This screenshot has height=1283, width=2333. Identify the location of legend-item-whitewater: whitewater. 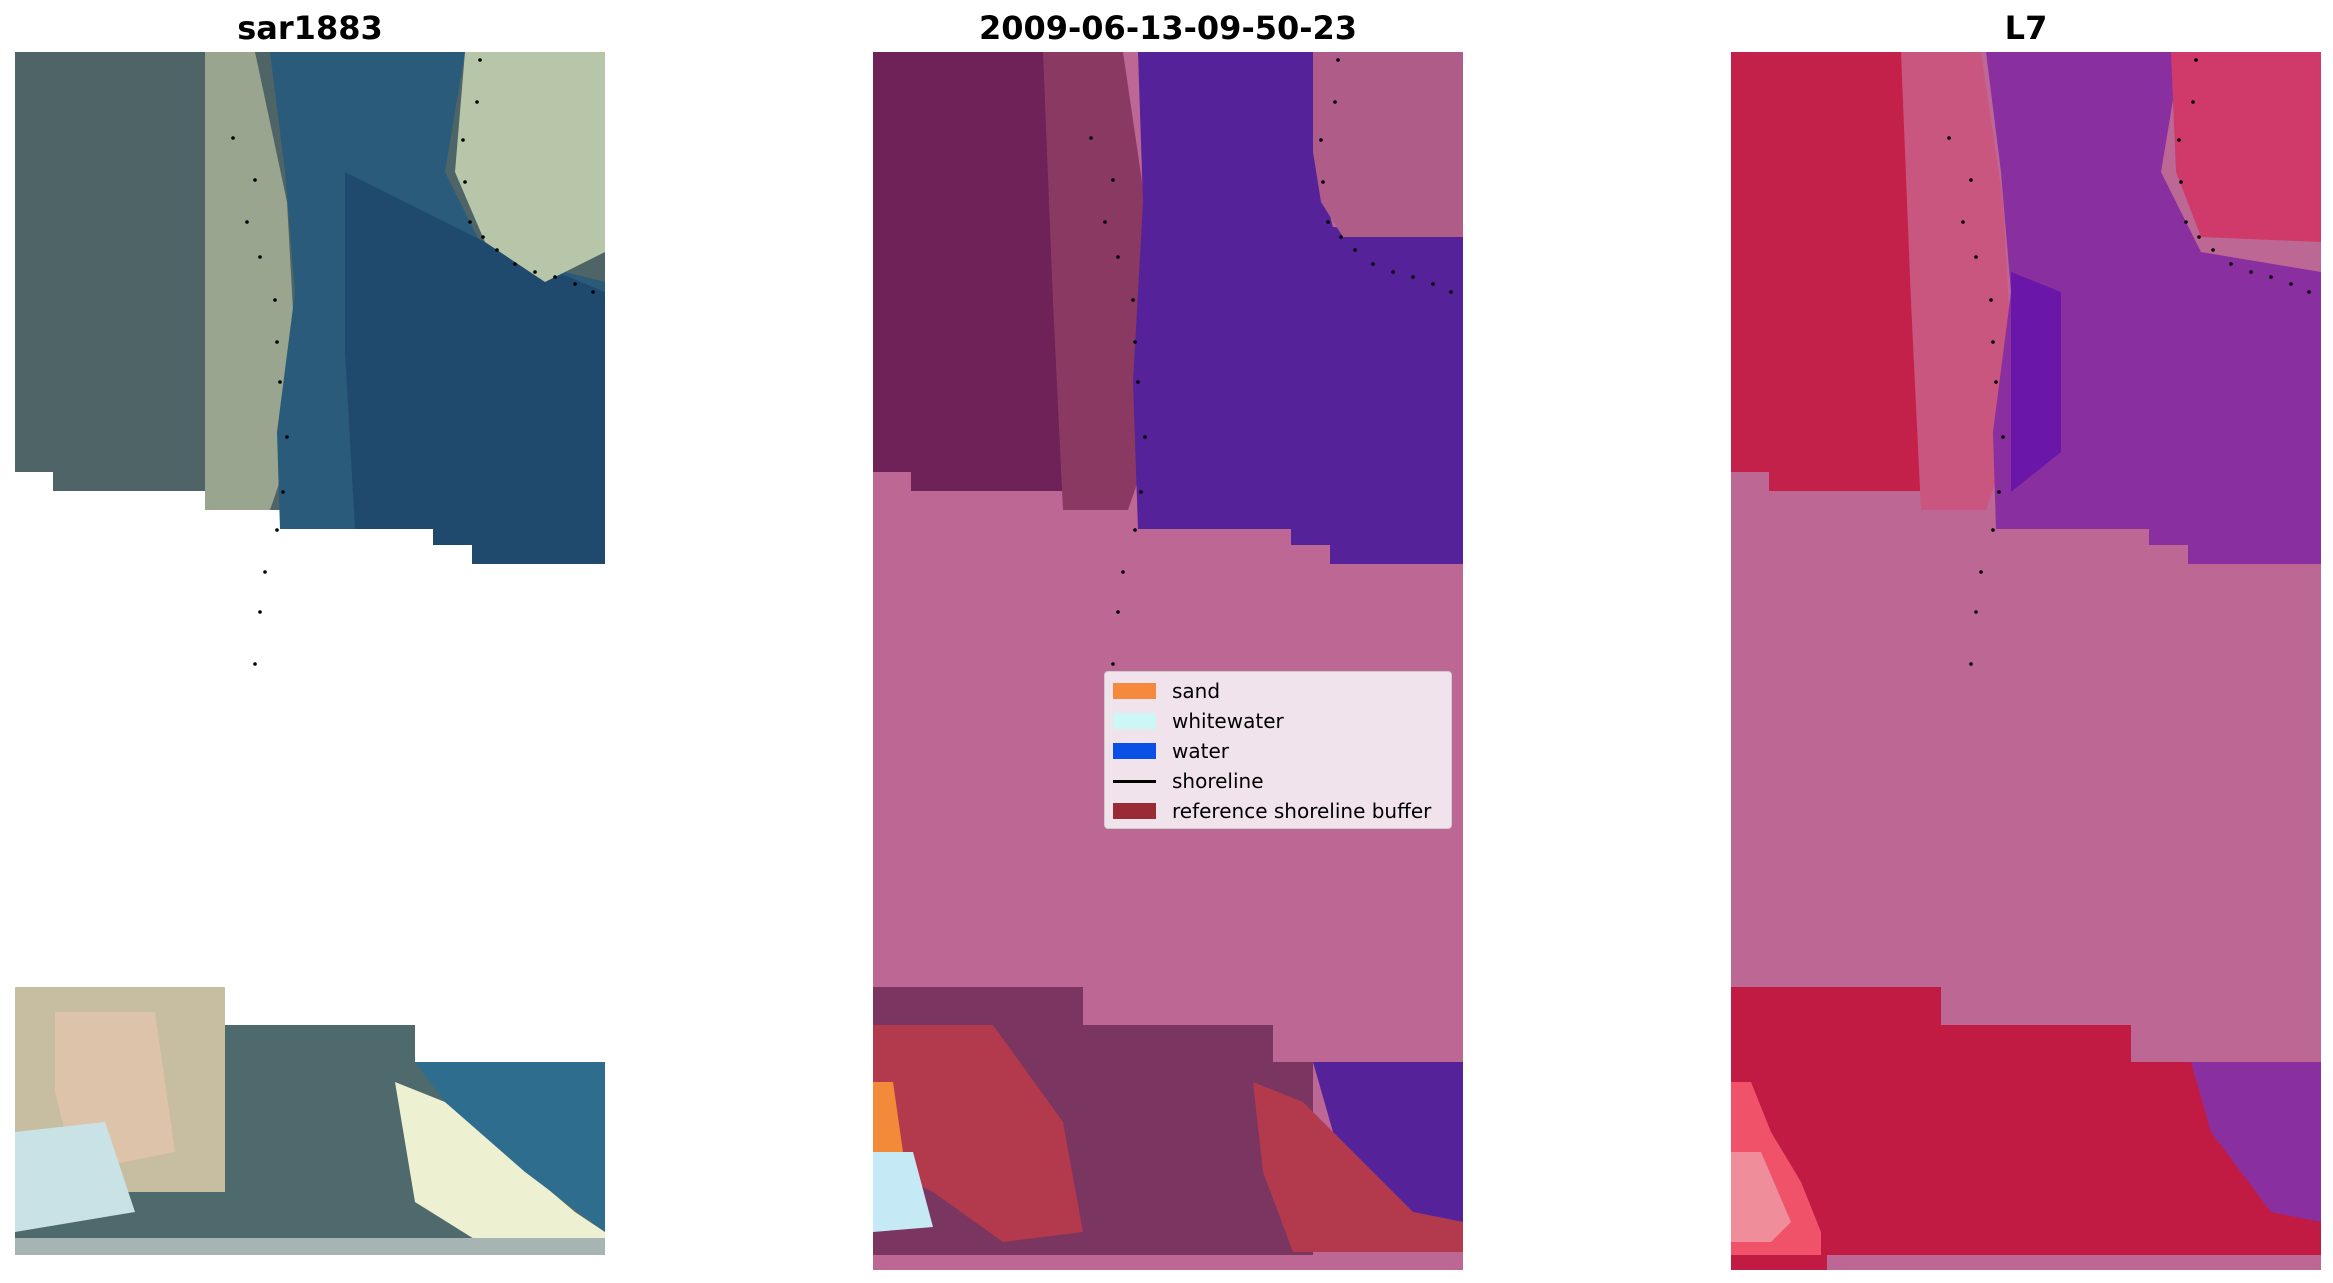
(1278, 721).